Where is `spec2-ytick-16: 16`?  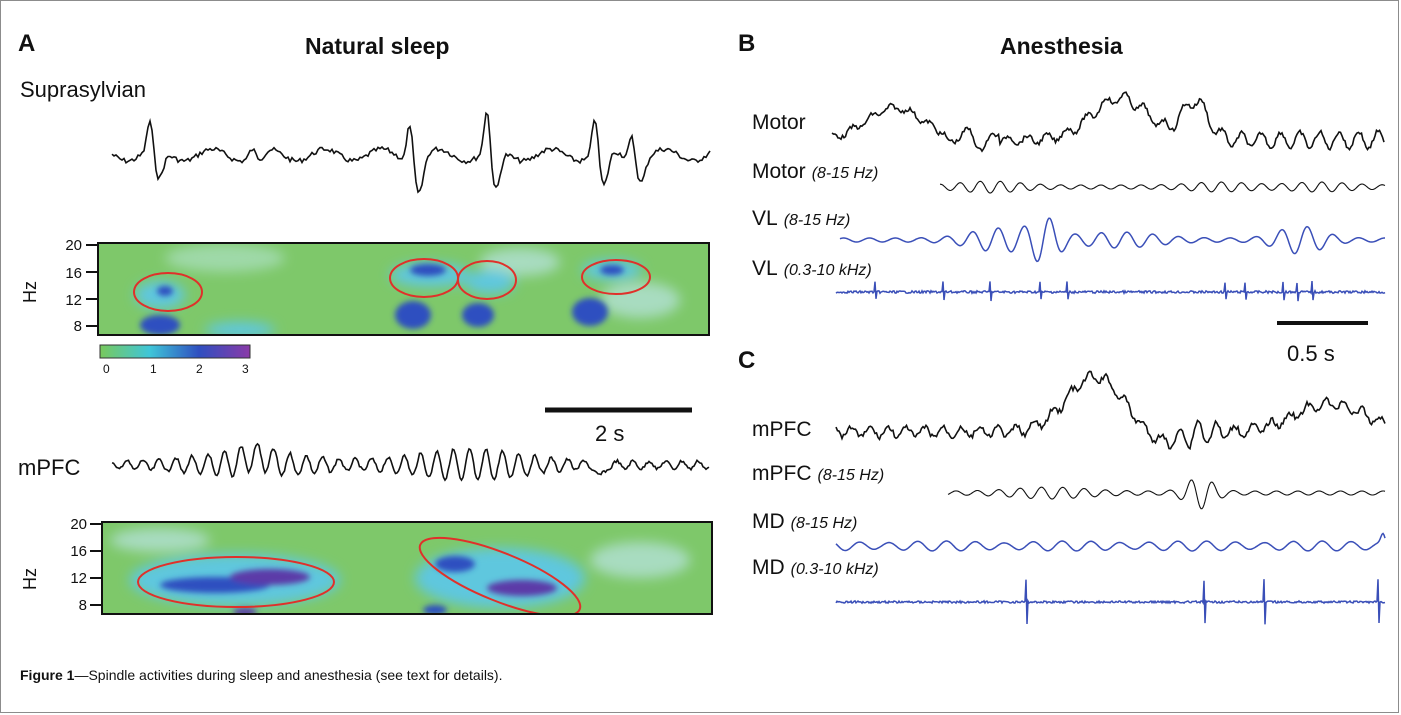
spec2-ytick-16: 16 is located at coordinates (78, 551).